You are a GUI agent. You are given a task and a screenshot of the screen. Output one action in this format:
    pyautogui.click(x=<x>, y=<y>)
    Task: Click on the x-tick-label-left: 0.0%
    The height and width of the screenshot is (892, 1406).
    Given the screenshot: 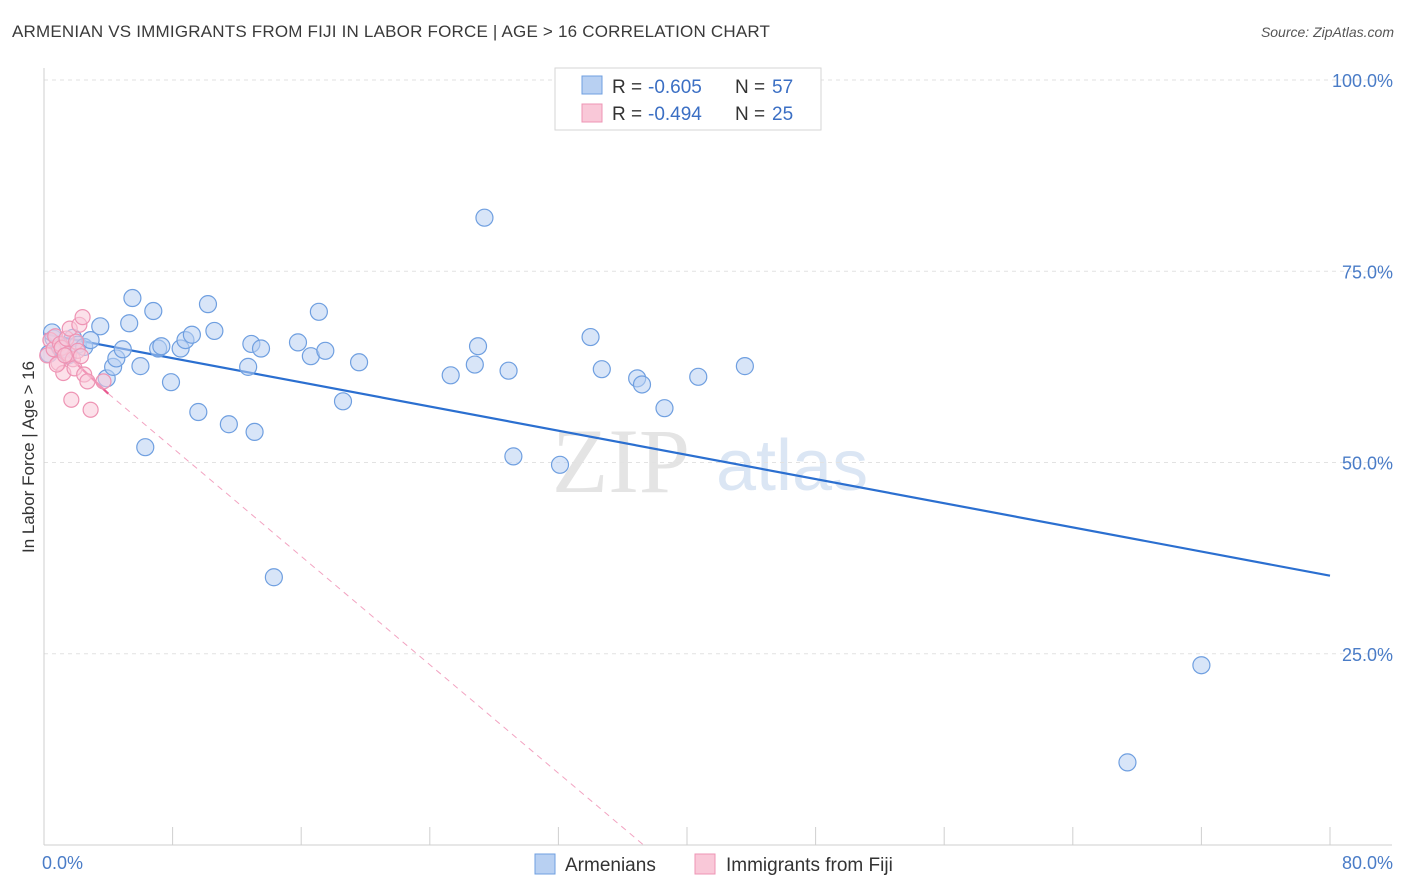 What is the action you would take?
    pyautogui.click(x=62, y=863)
    